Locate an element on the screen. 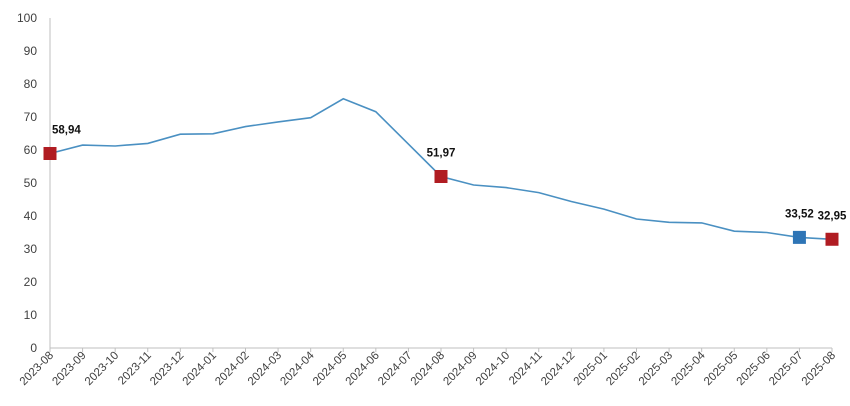  x-tick-label: 2024-05 is located at coordinates (330, 369).